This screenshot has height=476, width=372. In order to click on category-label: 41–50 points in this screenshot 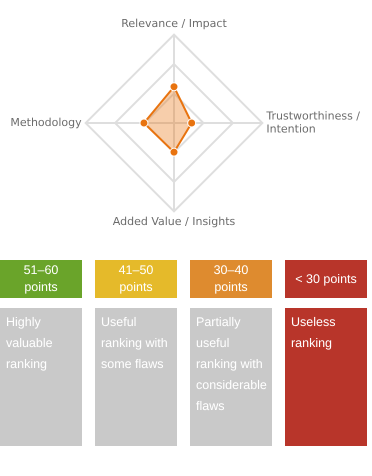, I will do `click(136, 279)`.